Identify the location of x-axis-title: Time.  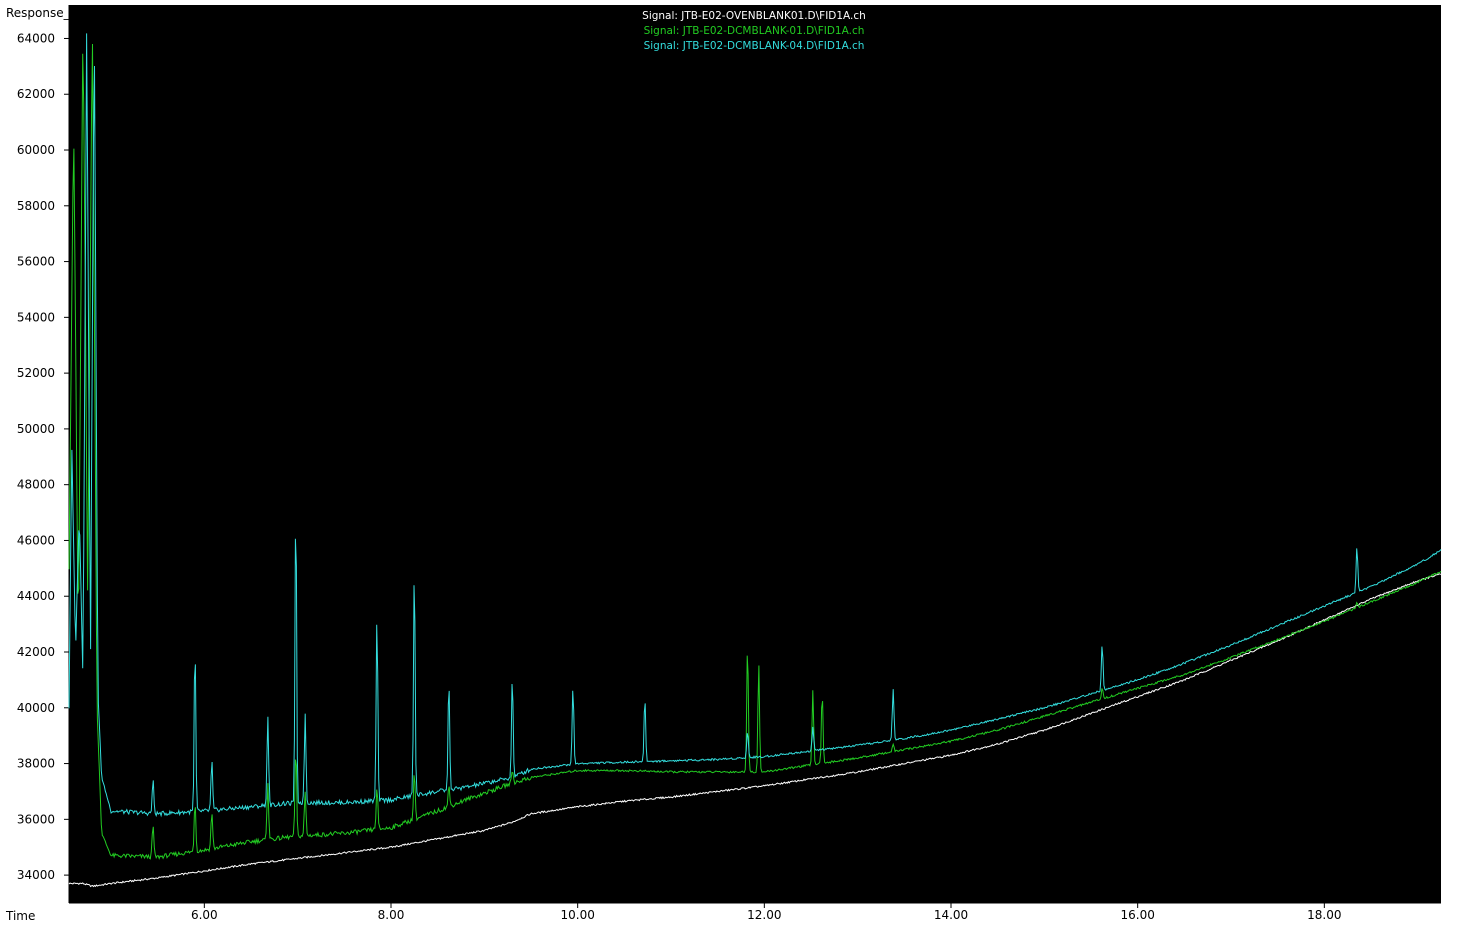
(21, 916).